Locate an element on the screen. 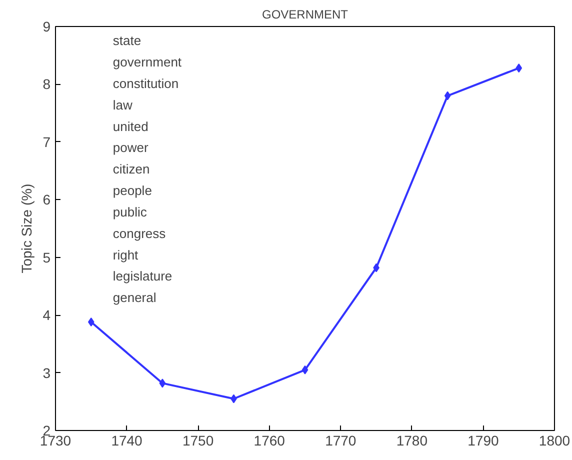  x-tick-label: 1800 is located at coordinates (554, 440).